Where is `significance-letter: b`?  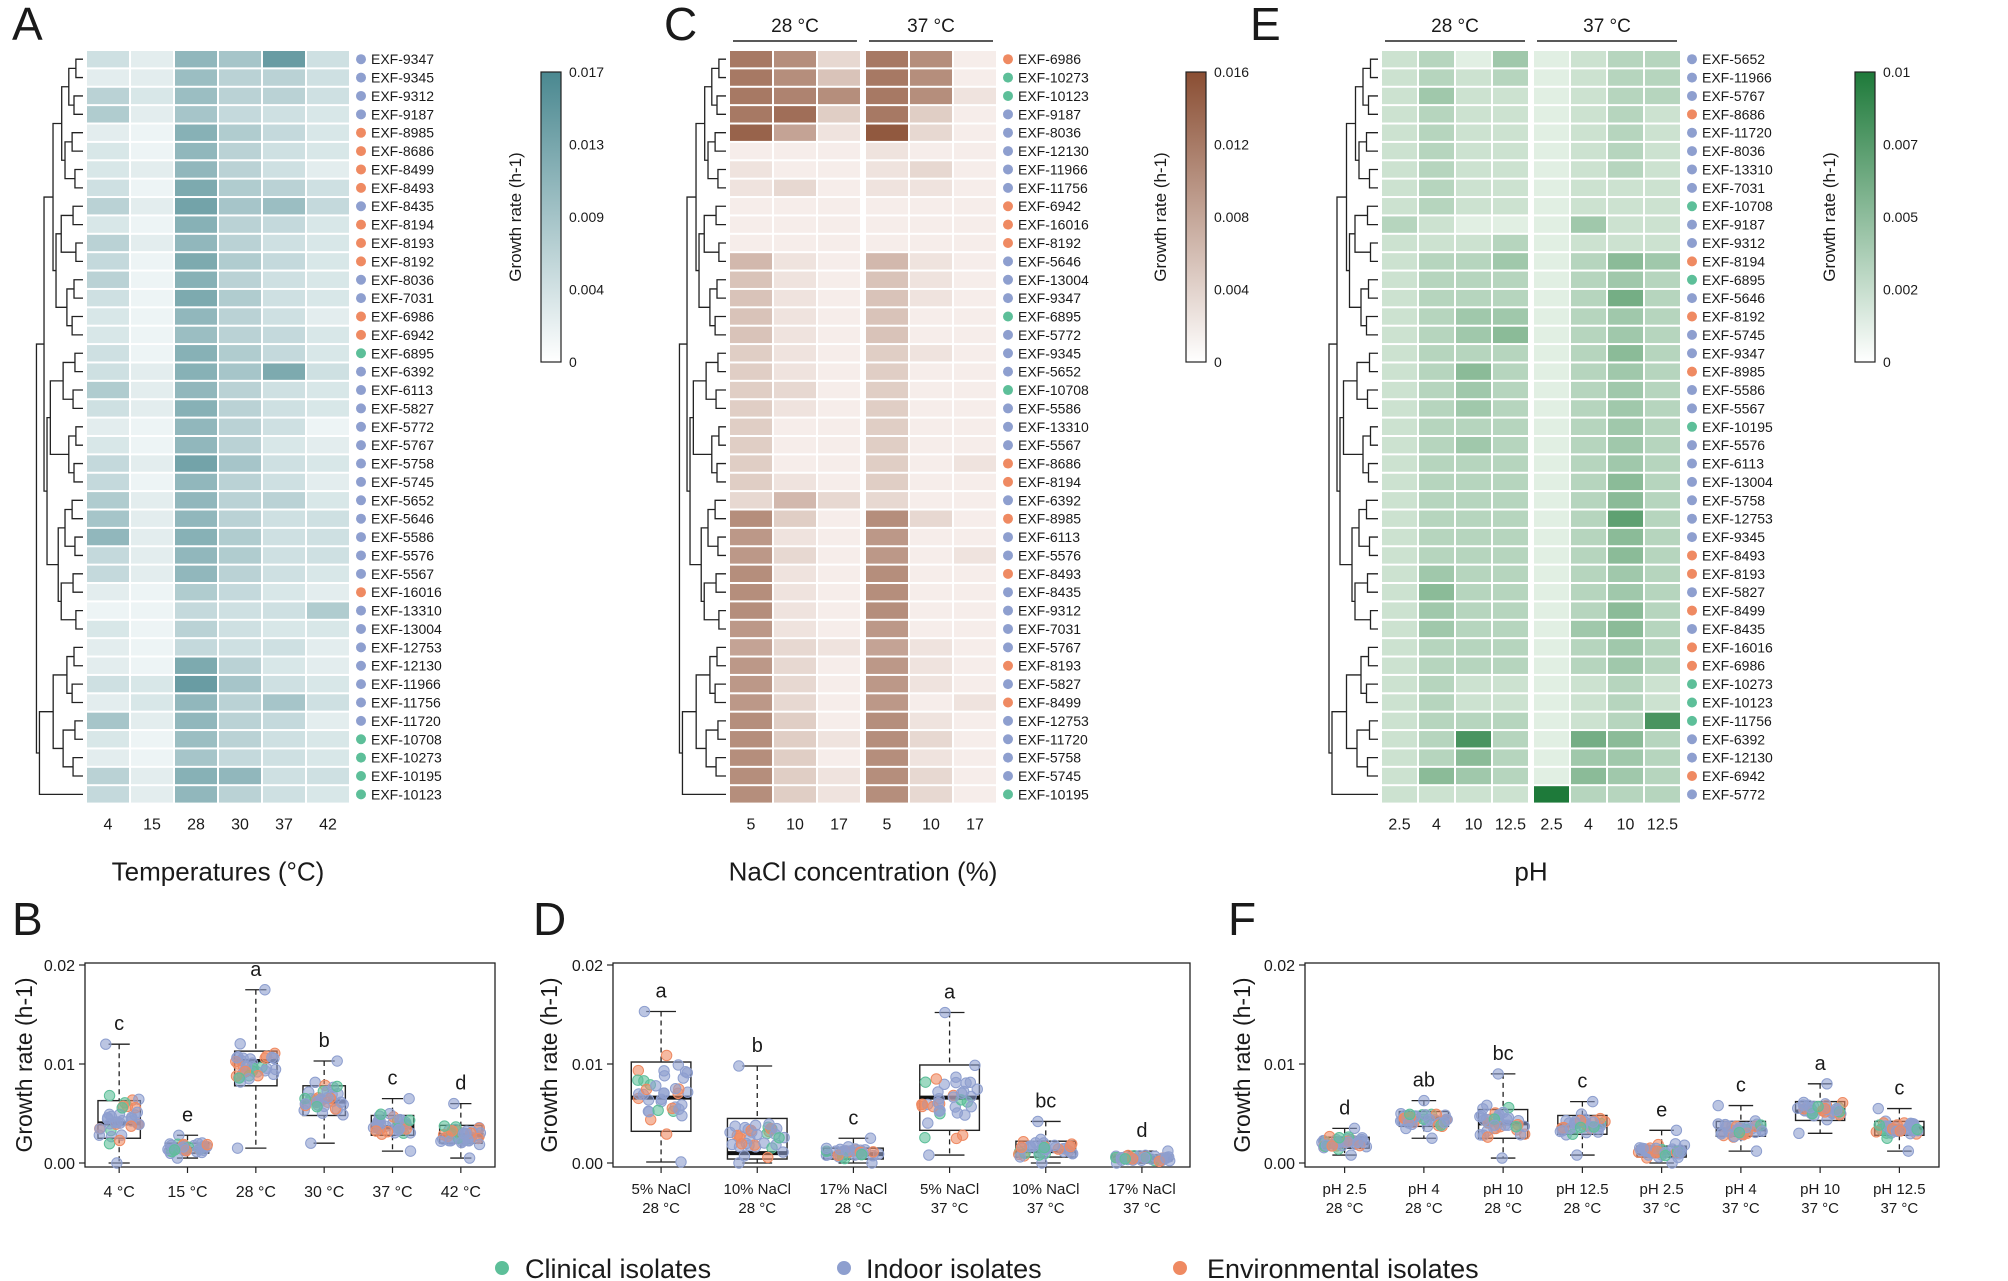
significance-letter: b is located at coordinates (757, 1046).